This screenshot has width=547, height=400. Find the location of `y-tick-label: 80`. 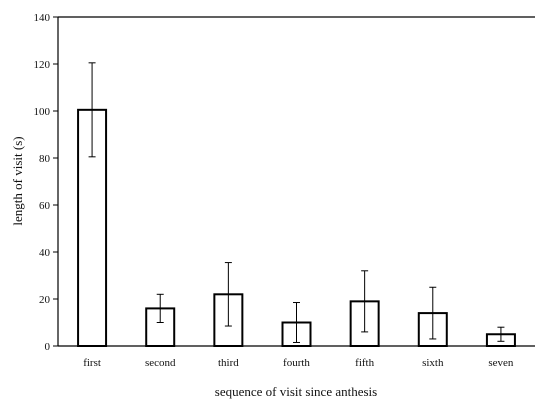

y-tick-label: 80 is located at coordinates (45, 159).